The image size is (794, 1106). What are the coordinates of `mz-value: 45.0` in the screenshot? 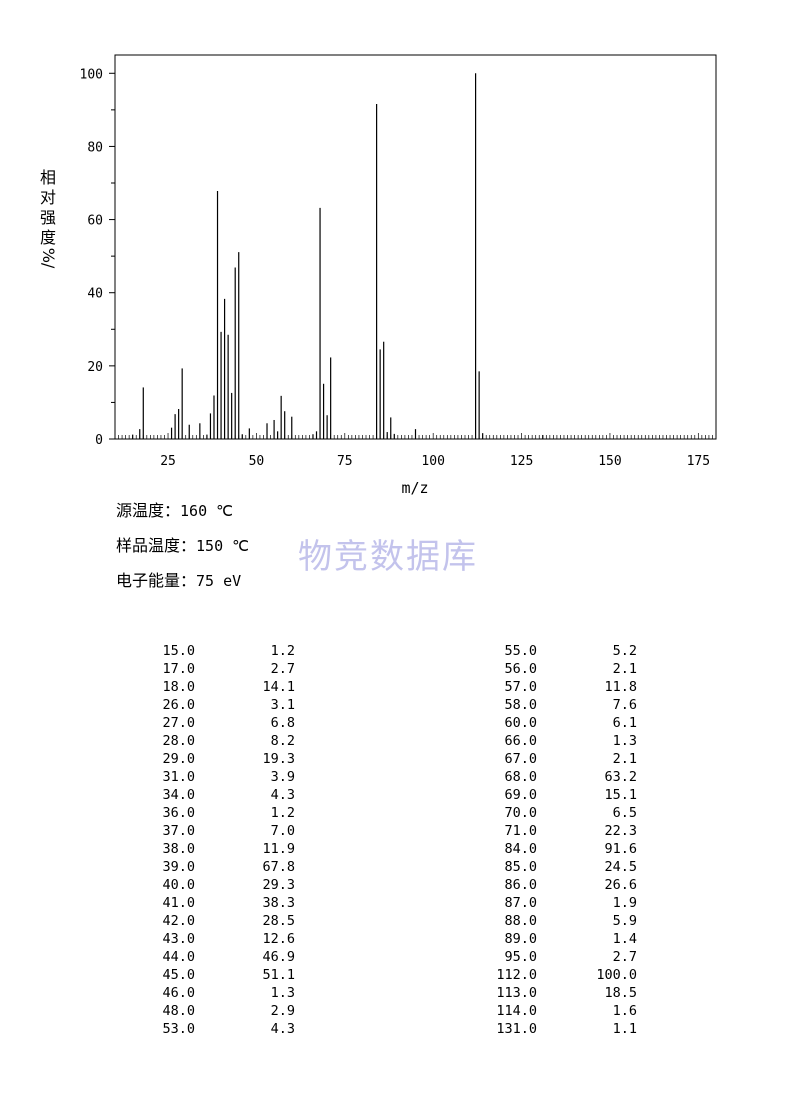 It's located at (178, 975).